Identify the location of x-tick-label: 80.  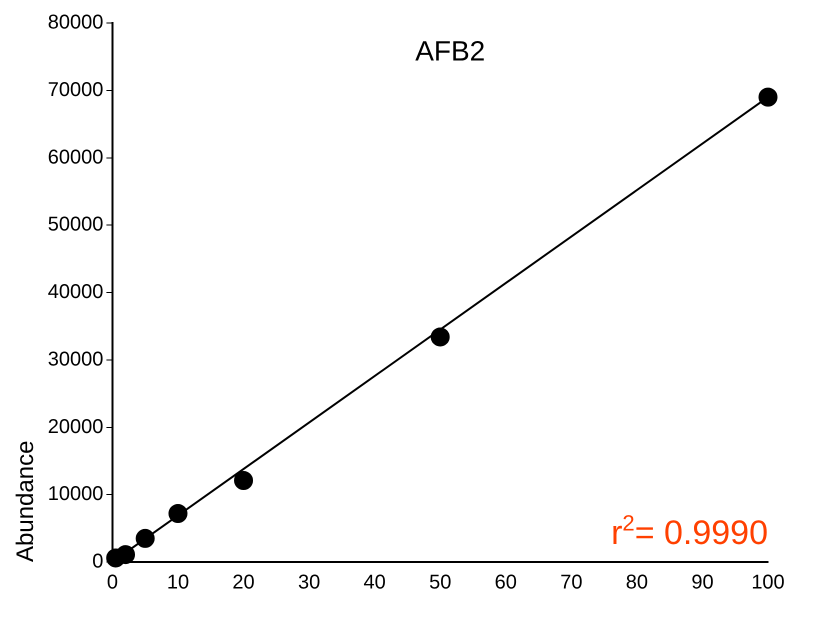
(637, 583).